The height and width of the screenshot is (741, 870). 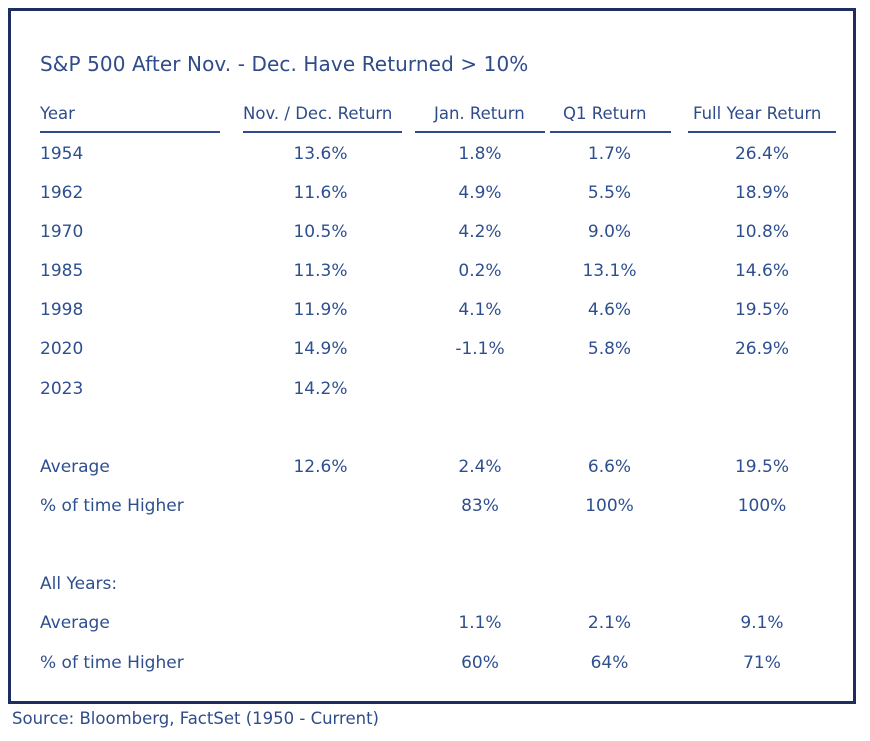 What do you see at coordinates (62, 193) in the screenshot?
I see `row-year: 1962` at bounding box center [62, 193].